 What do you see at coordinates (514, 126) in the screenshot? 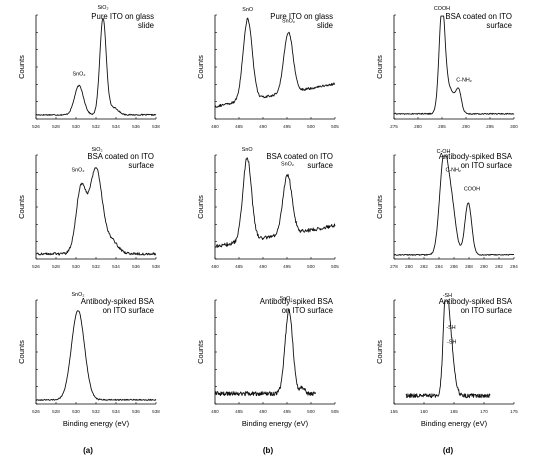
I see `x-tick-label: 300` at bounding box center [514, 126].